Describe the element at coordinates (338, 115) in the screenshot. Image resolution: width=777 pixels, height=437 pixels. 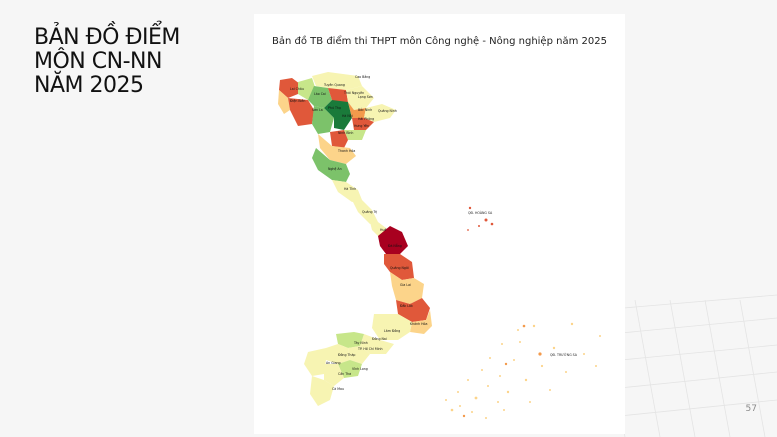
I see `region-ha-noi` at that location.